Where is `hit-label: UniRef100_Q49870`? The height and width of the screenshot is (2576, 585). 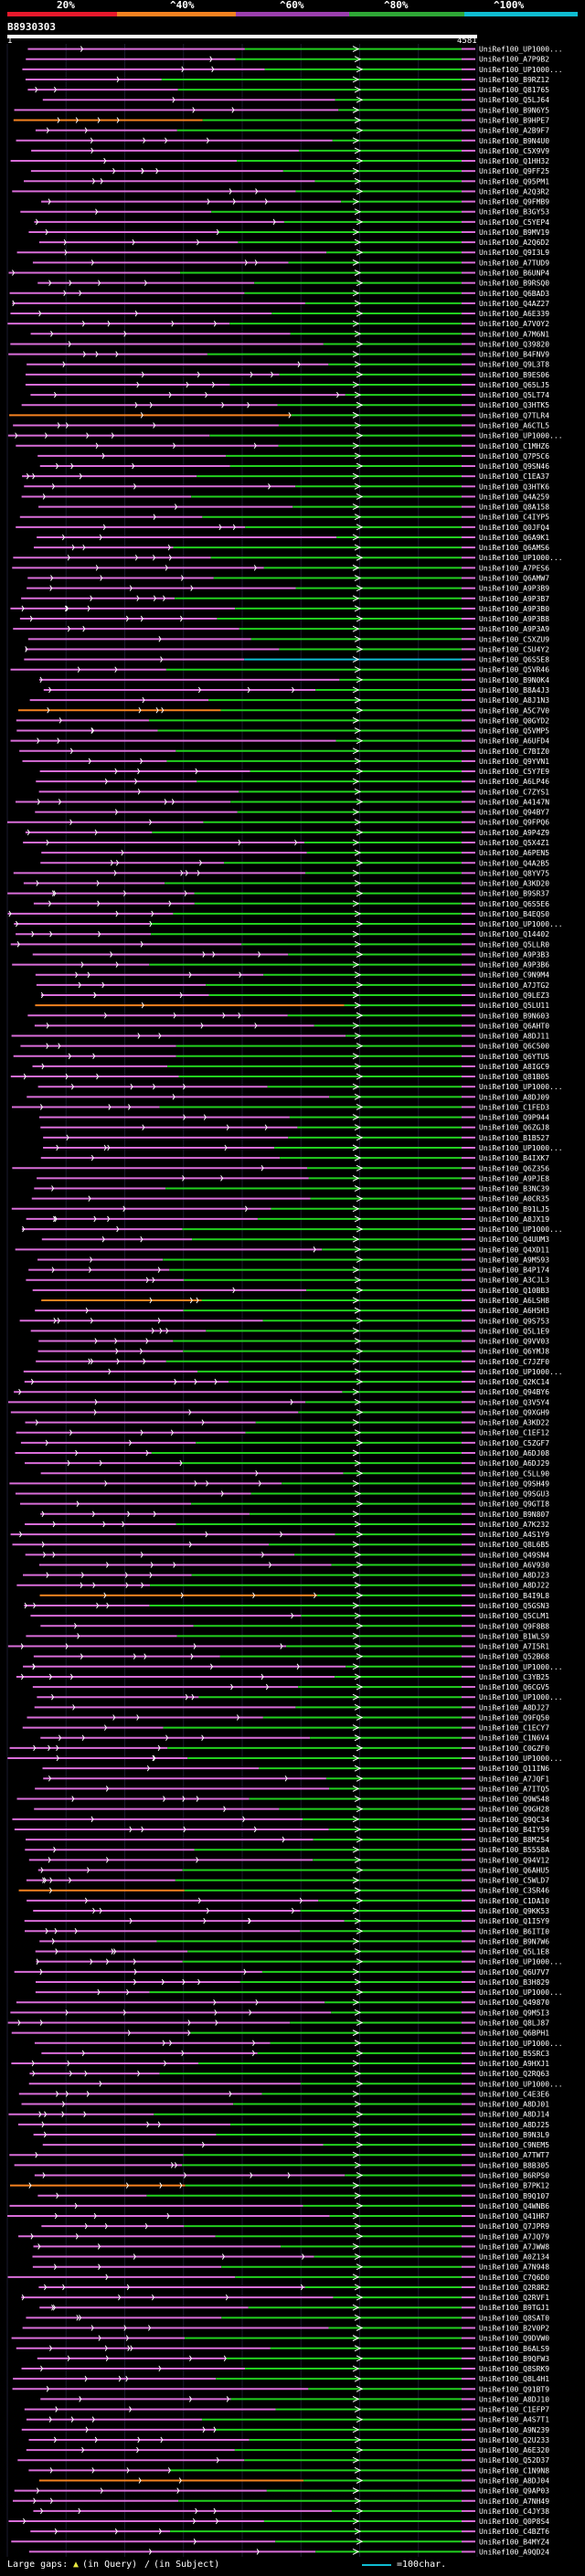
hit-label: UniRef100_Q49870 is located at coordinates (514, 2002).